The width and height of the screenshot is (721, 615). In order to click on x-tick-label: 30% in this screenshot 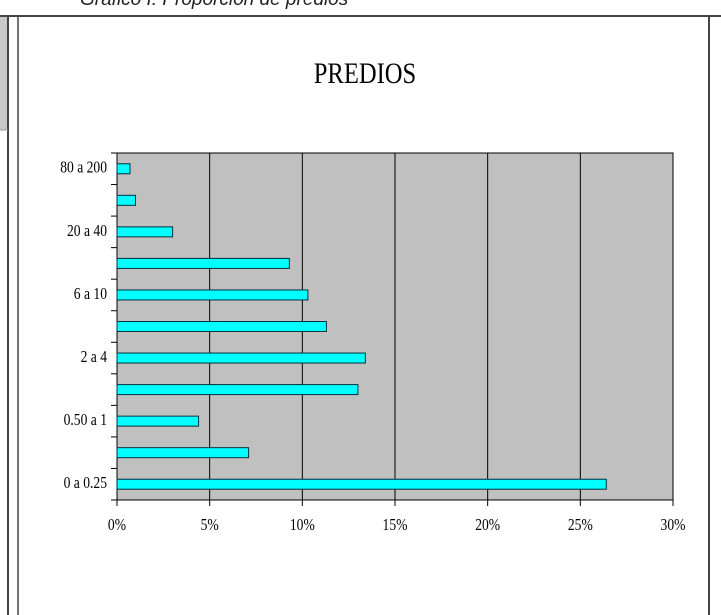, I will do `click(673, 525)`.